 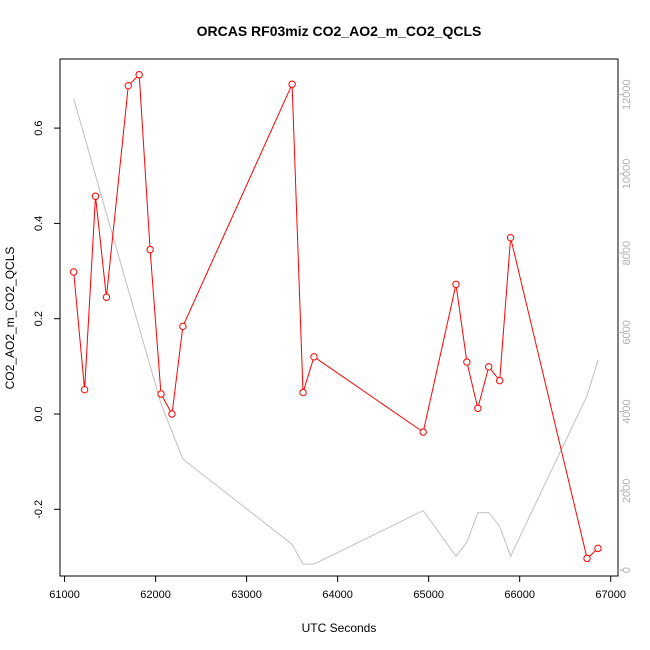 I want to click on x-tick-label: 67000, so click(x=610, y=595).